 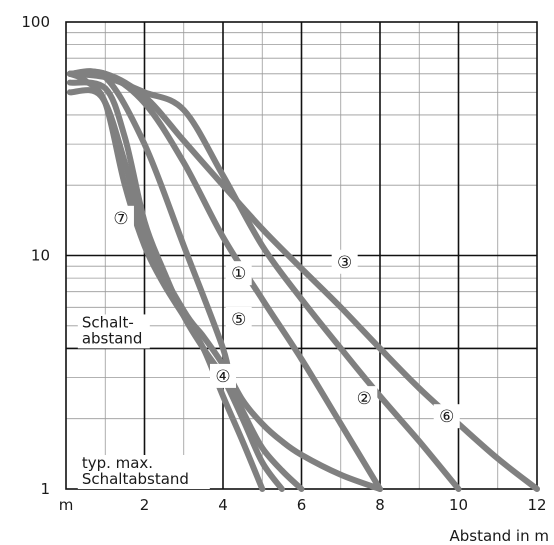 I want to click on curve-label-4: ④, so click(x=222, y=377).